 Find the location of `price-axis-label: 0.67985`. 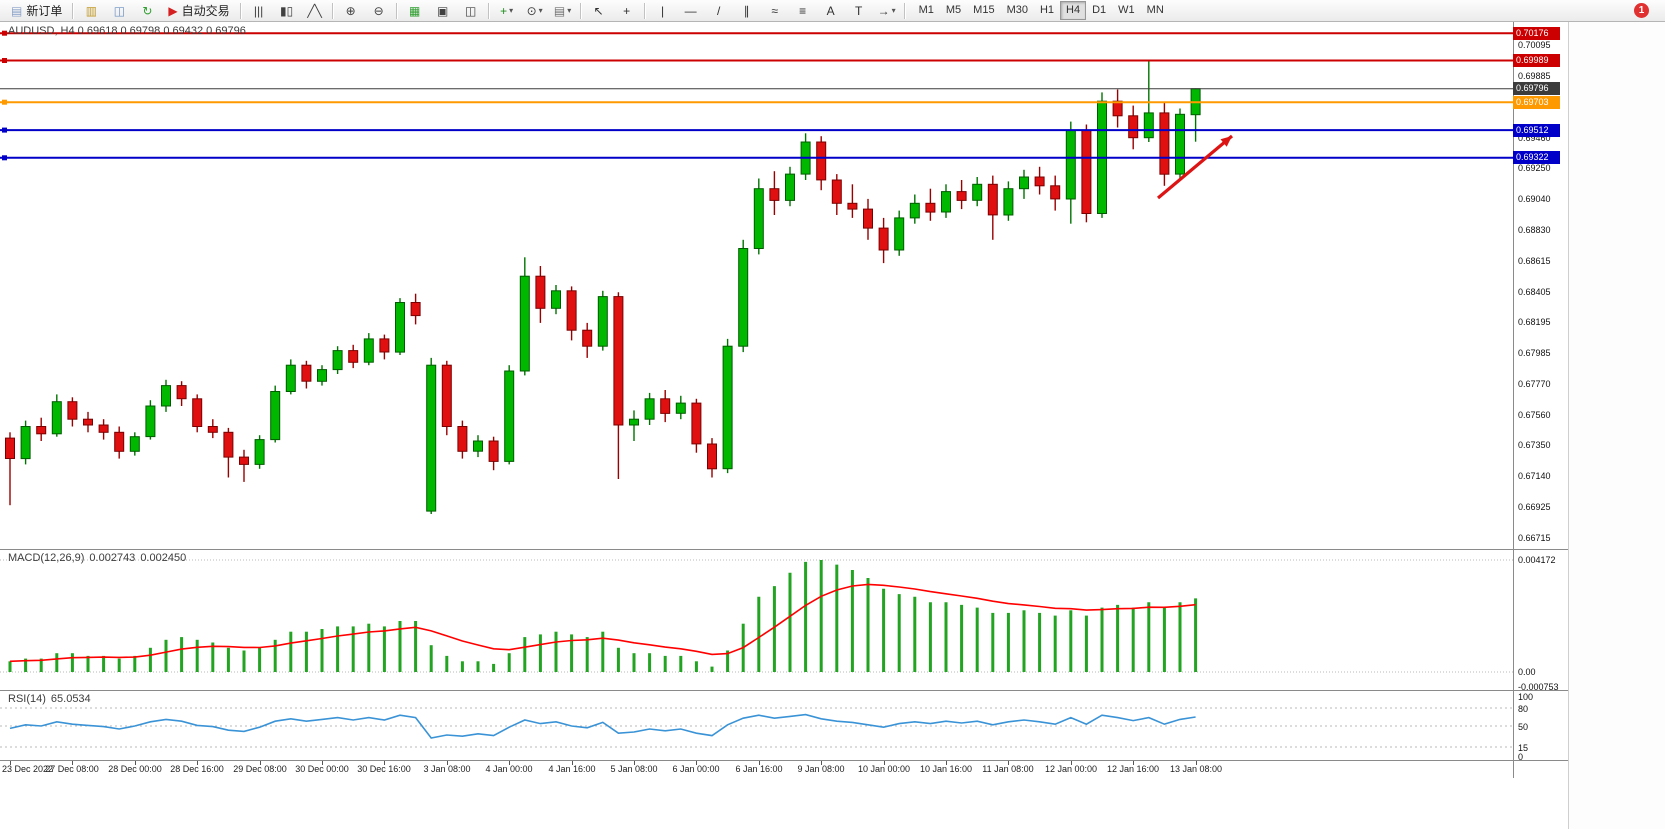

price-axis-label: 0.67985 is located at coordinates (1534, 353).